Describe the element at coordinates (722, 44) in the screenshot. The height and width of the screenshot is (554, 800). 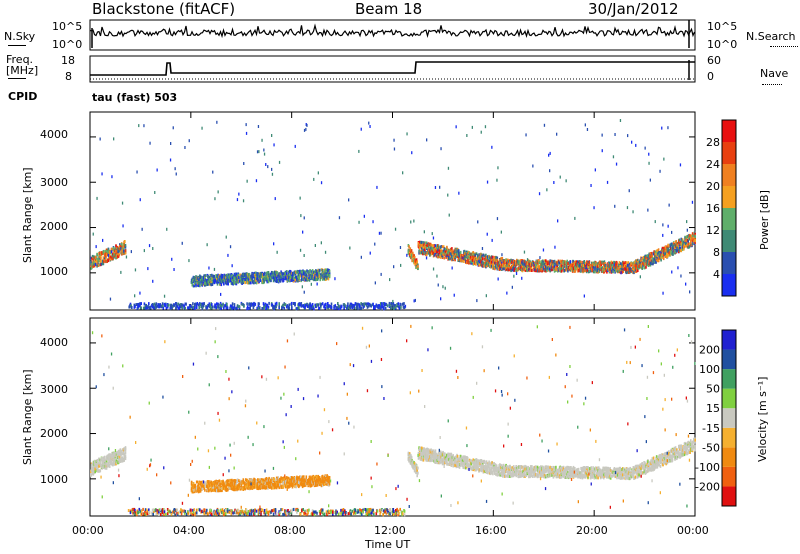
I see `noise-tick-right-bottom: 10^0` at that location.